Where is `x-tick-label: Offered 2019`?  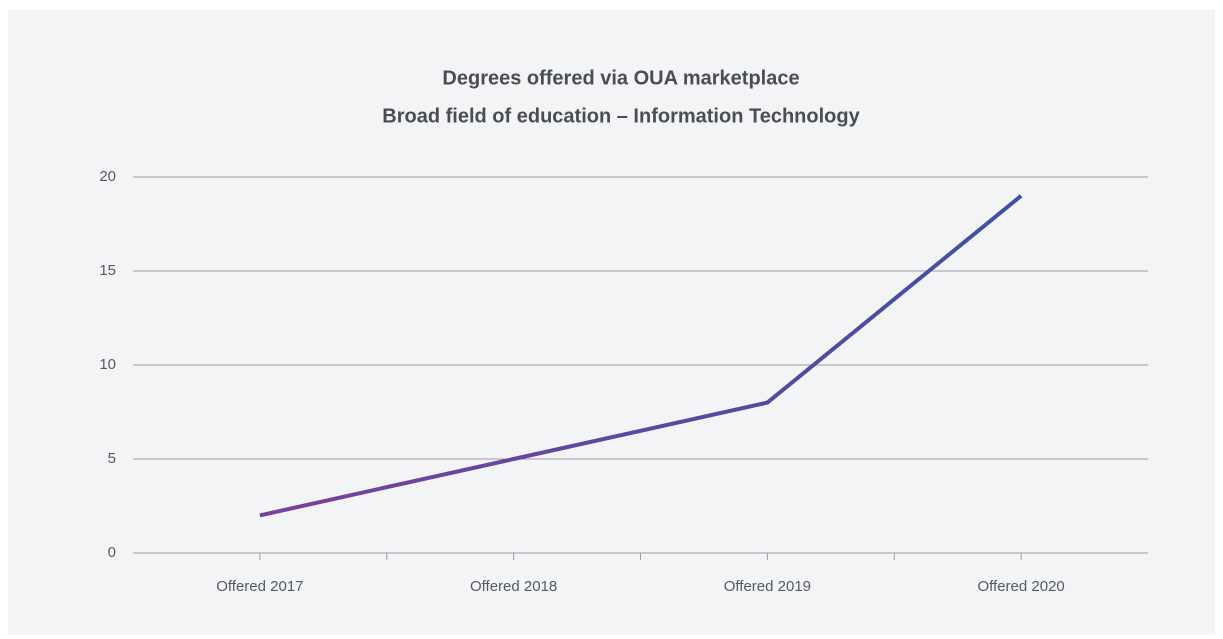 x-tick-label: Offered 2019 is located at coordinates (767, 586).